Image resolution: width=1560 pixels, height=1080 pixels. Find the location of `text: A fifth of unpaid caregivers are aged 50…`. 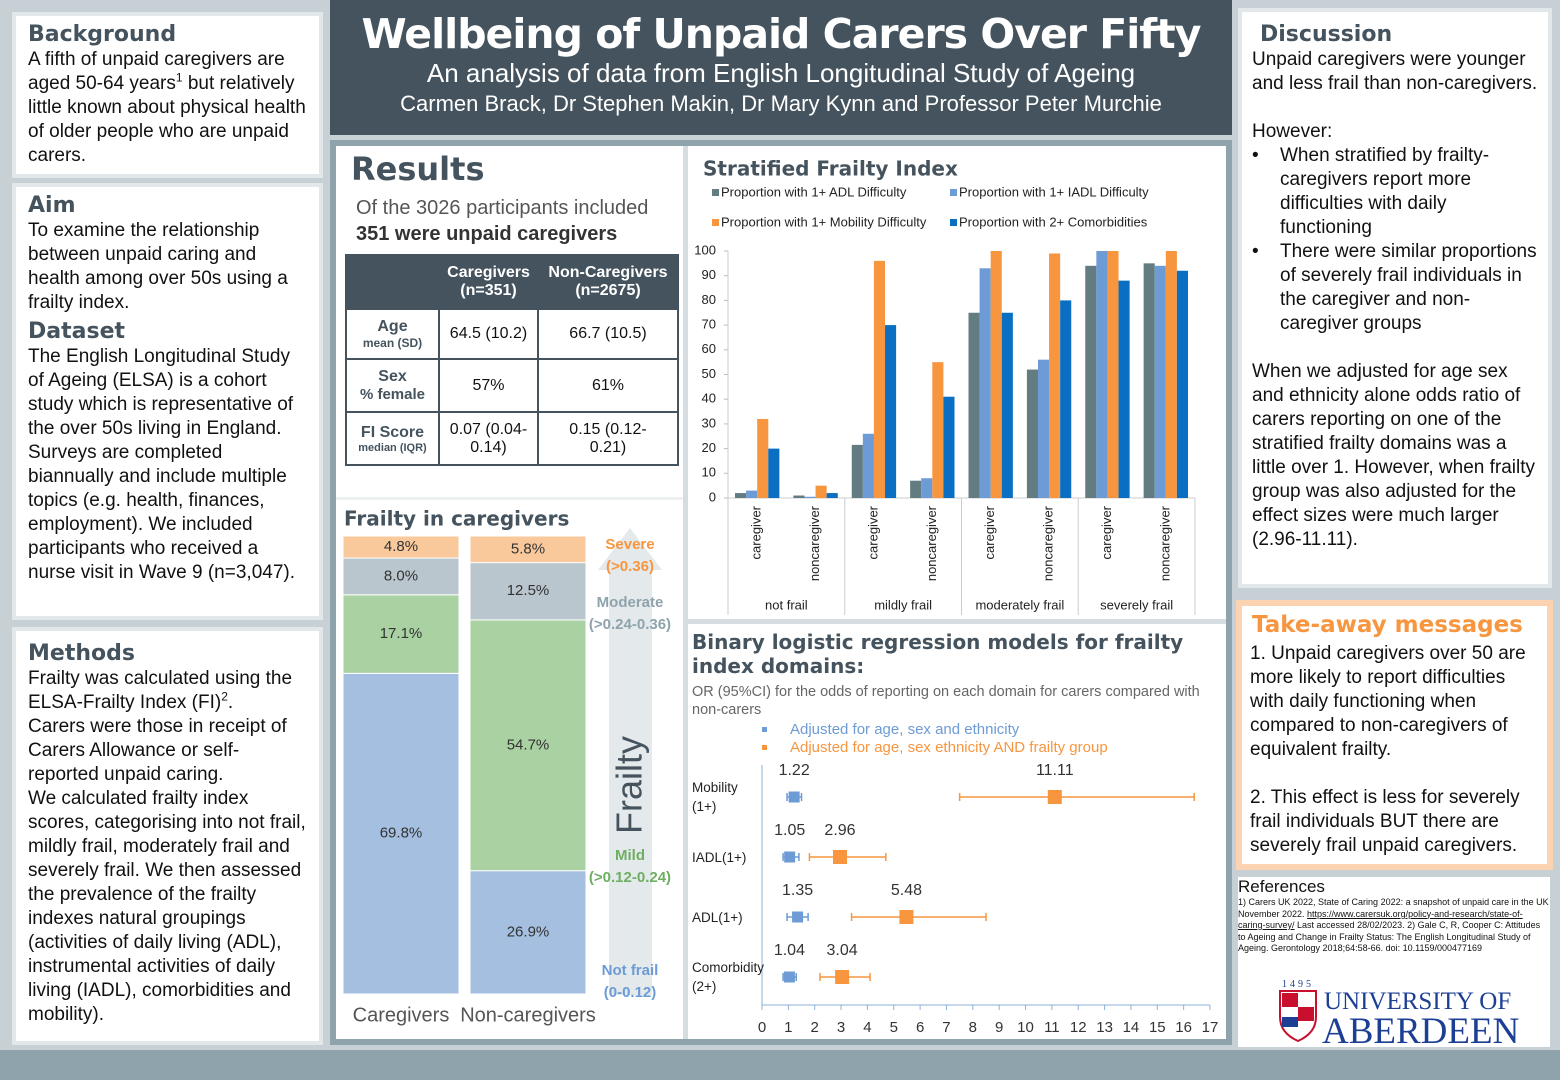

text: A fifth of unpaid caregivers are aged 50… is located at coordinates (156, 71).